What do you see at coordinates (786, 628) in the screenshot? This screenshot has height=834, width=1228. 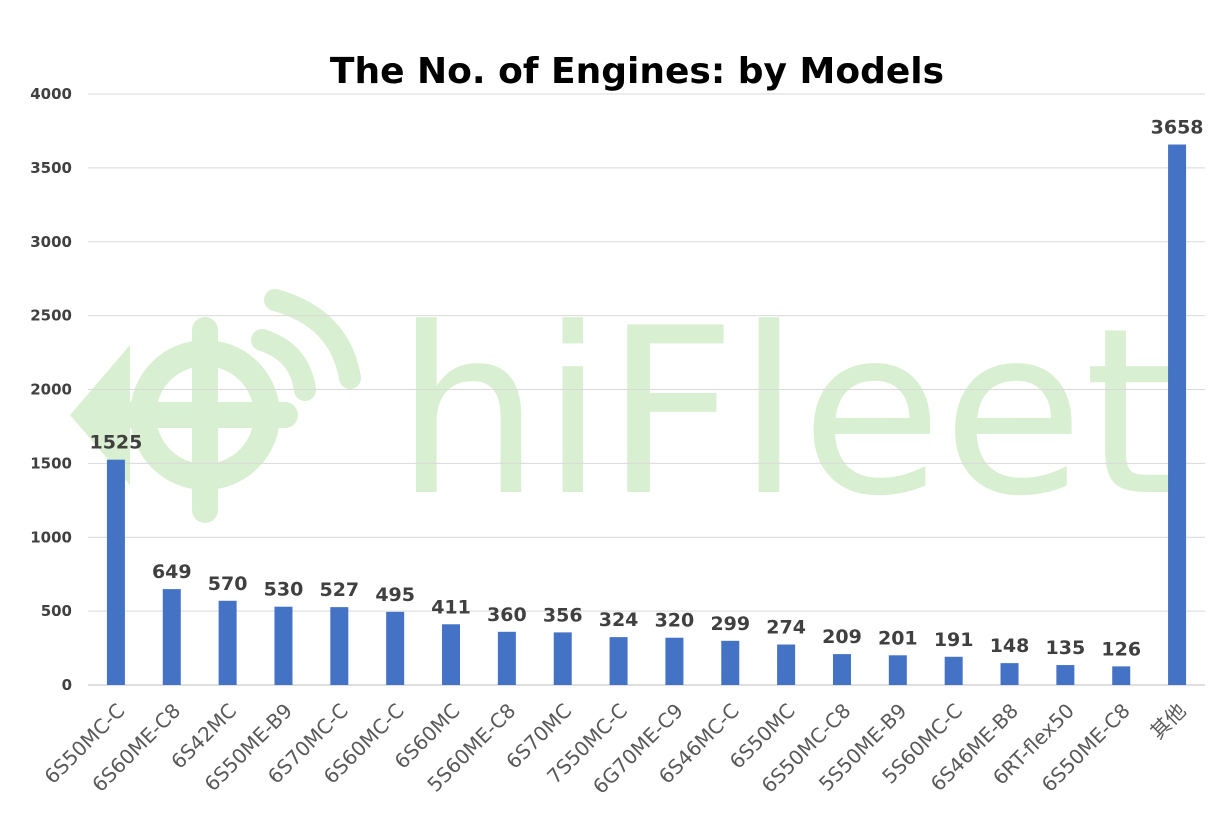 I see `data-label: 274` at bounding box center [786, 628].